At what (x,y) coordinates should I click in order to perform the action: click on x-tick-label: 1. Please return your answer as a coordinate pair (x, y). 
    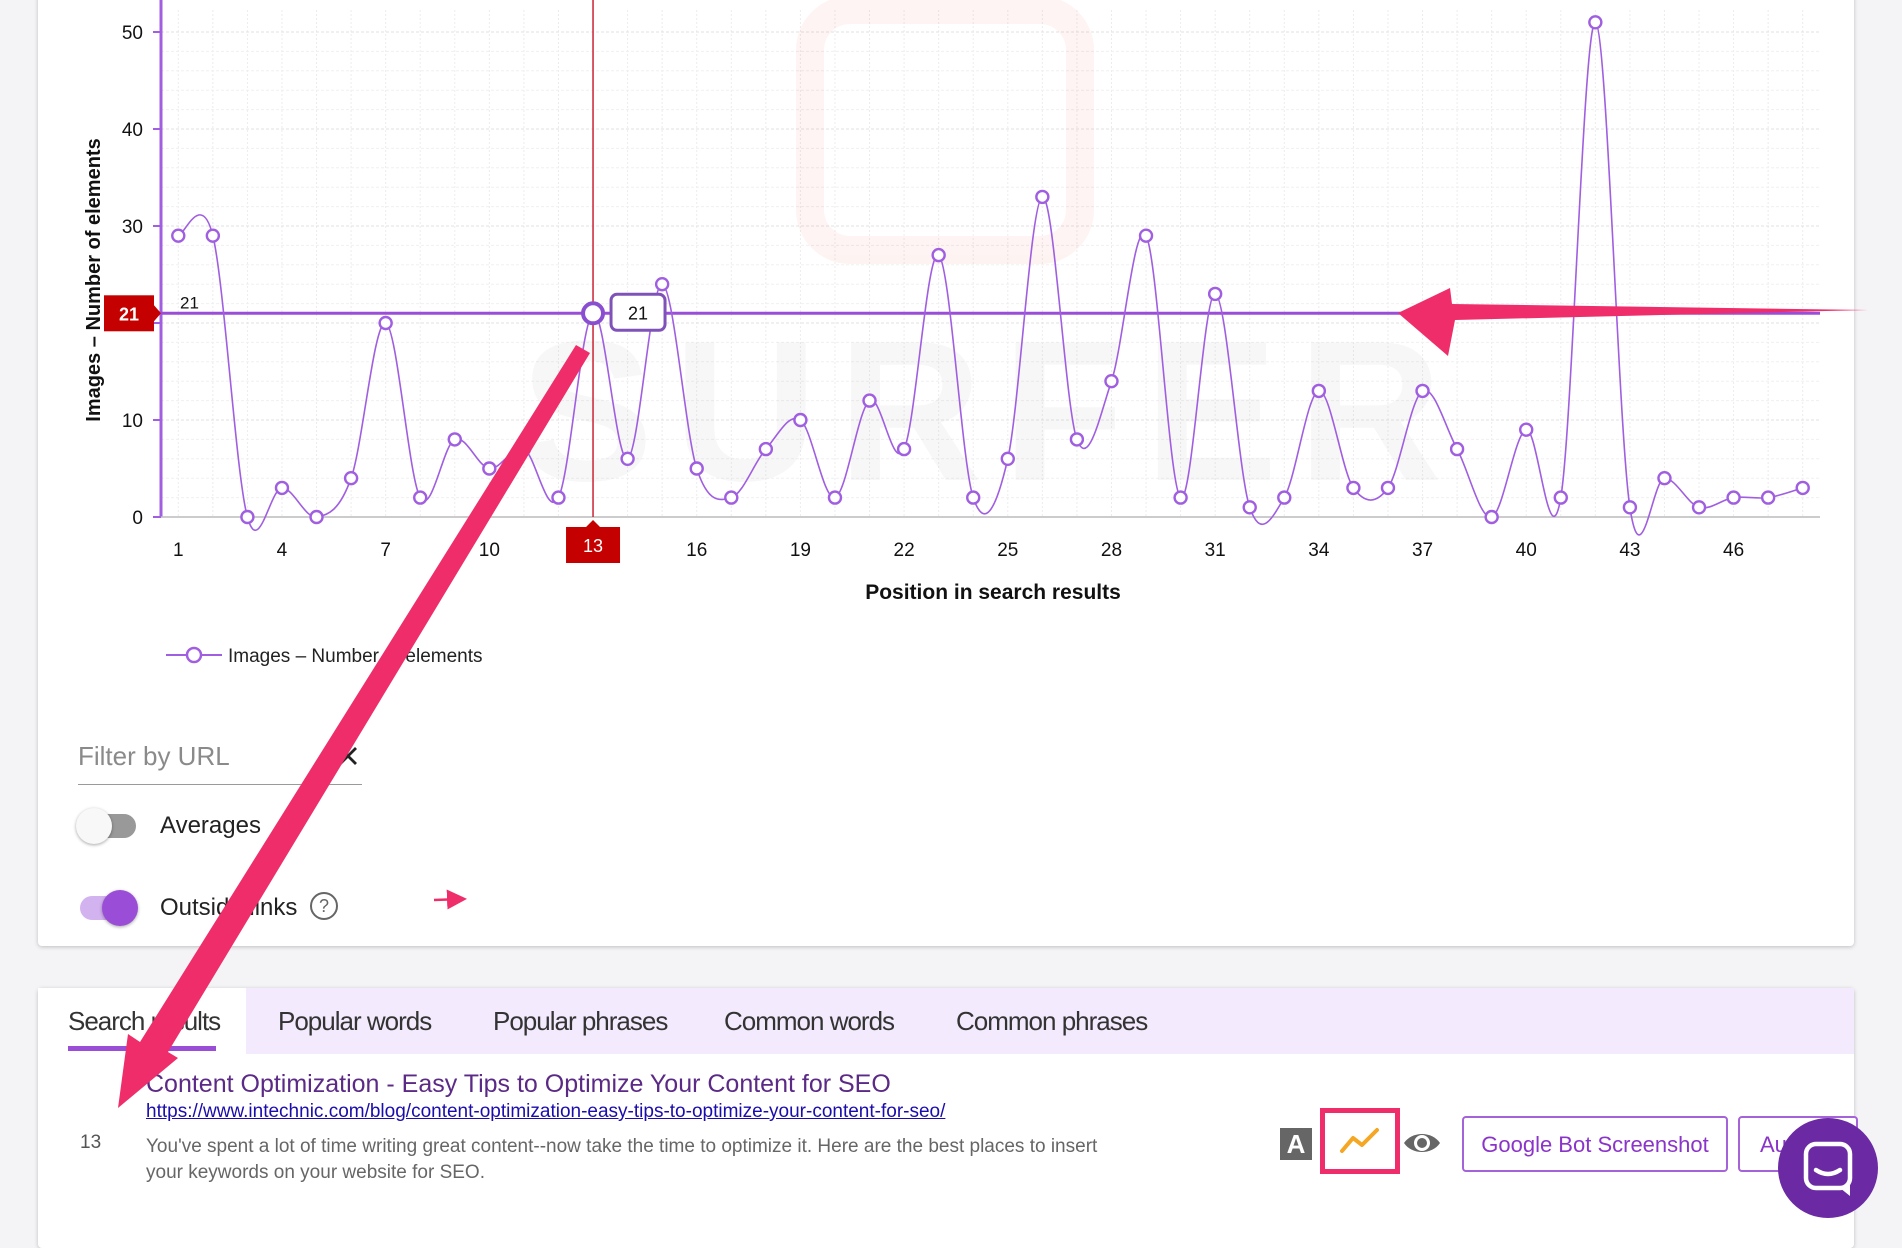
    Looking at the image, I should click on (178, 550).